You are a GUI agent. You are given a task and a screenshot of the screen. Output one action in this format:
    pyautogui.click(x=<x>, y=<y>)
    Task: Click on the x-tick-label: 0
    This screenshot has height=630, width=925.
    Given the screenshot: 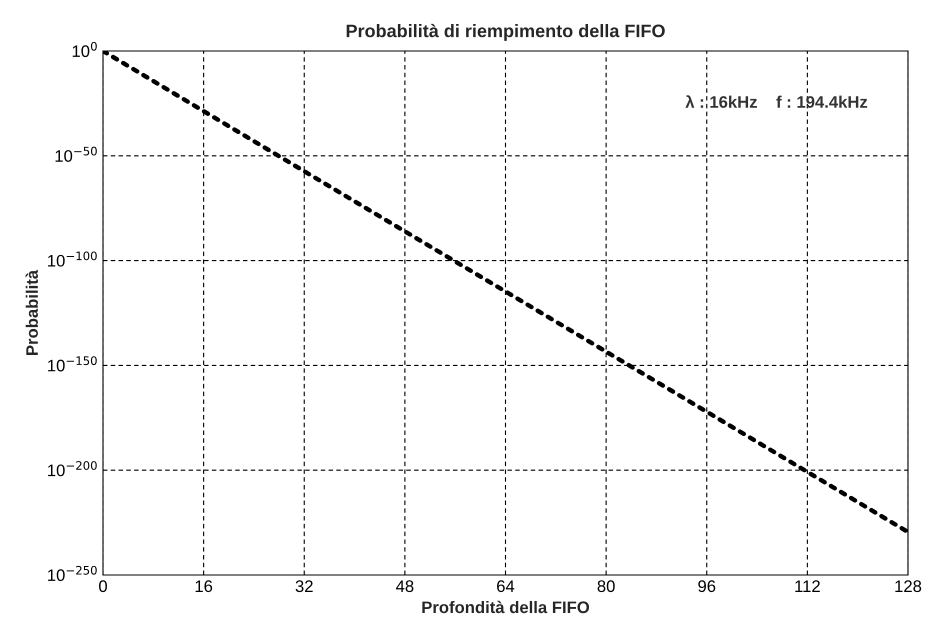 What is the action you would take?
    pyautogui.click(x=103, y=586)
    